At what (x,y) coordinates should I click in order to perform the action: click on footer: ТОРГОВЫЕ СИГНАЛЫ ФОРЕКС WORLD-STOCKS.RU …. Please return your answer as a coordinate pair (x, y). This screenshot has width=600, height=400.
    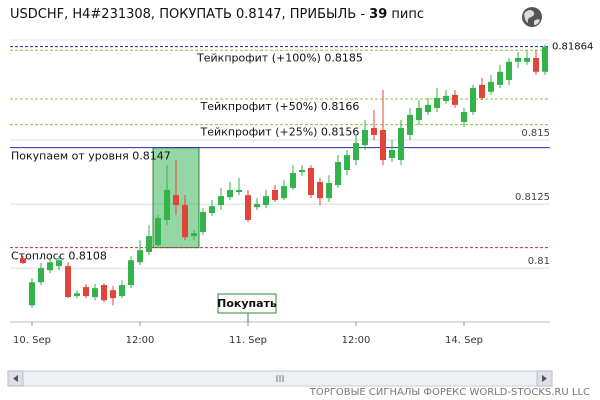
    Looking at the image, I should click on (449, 392).